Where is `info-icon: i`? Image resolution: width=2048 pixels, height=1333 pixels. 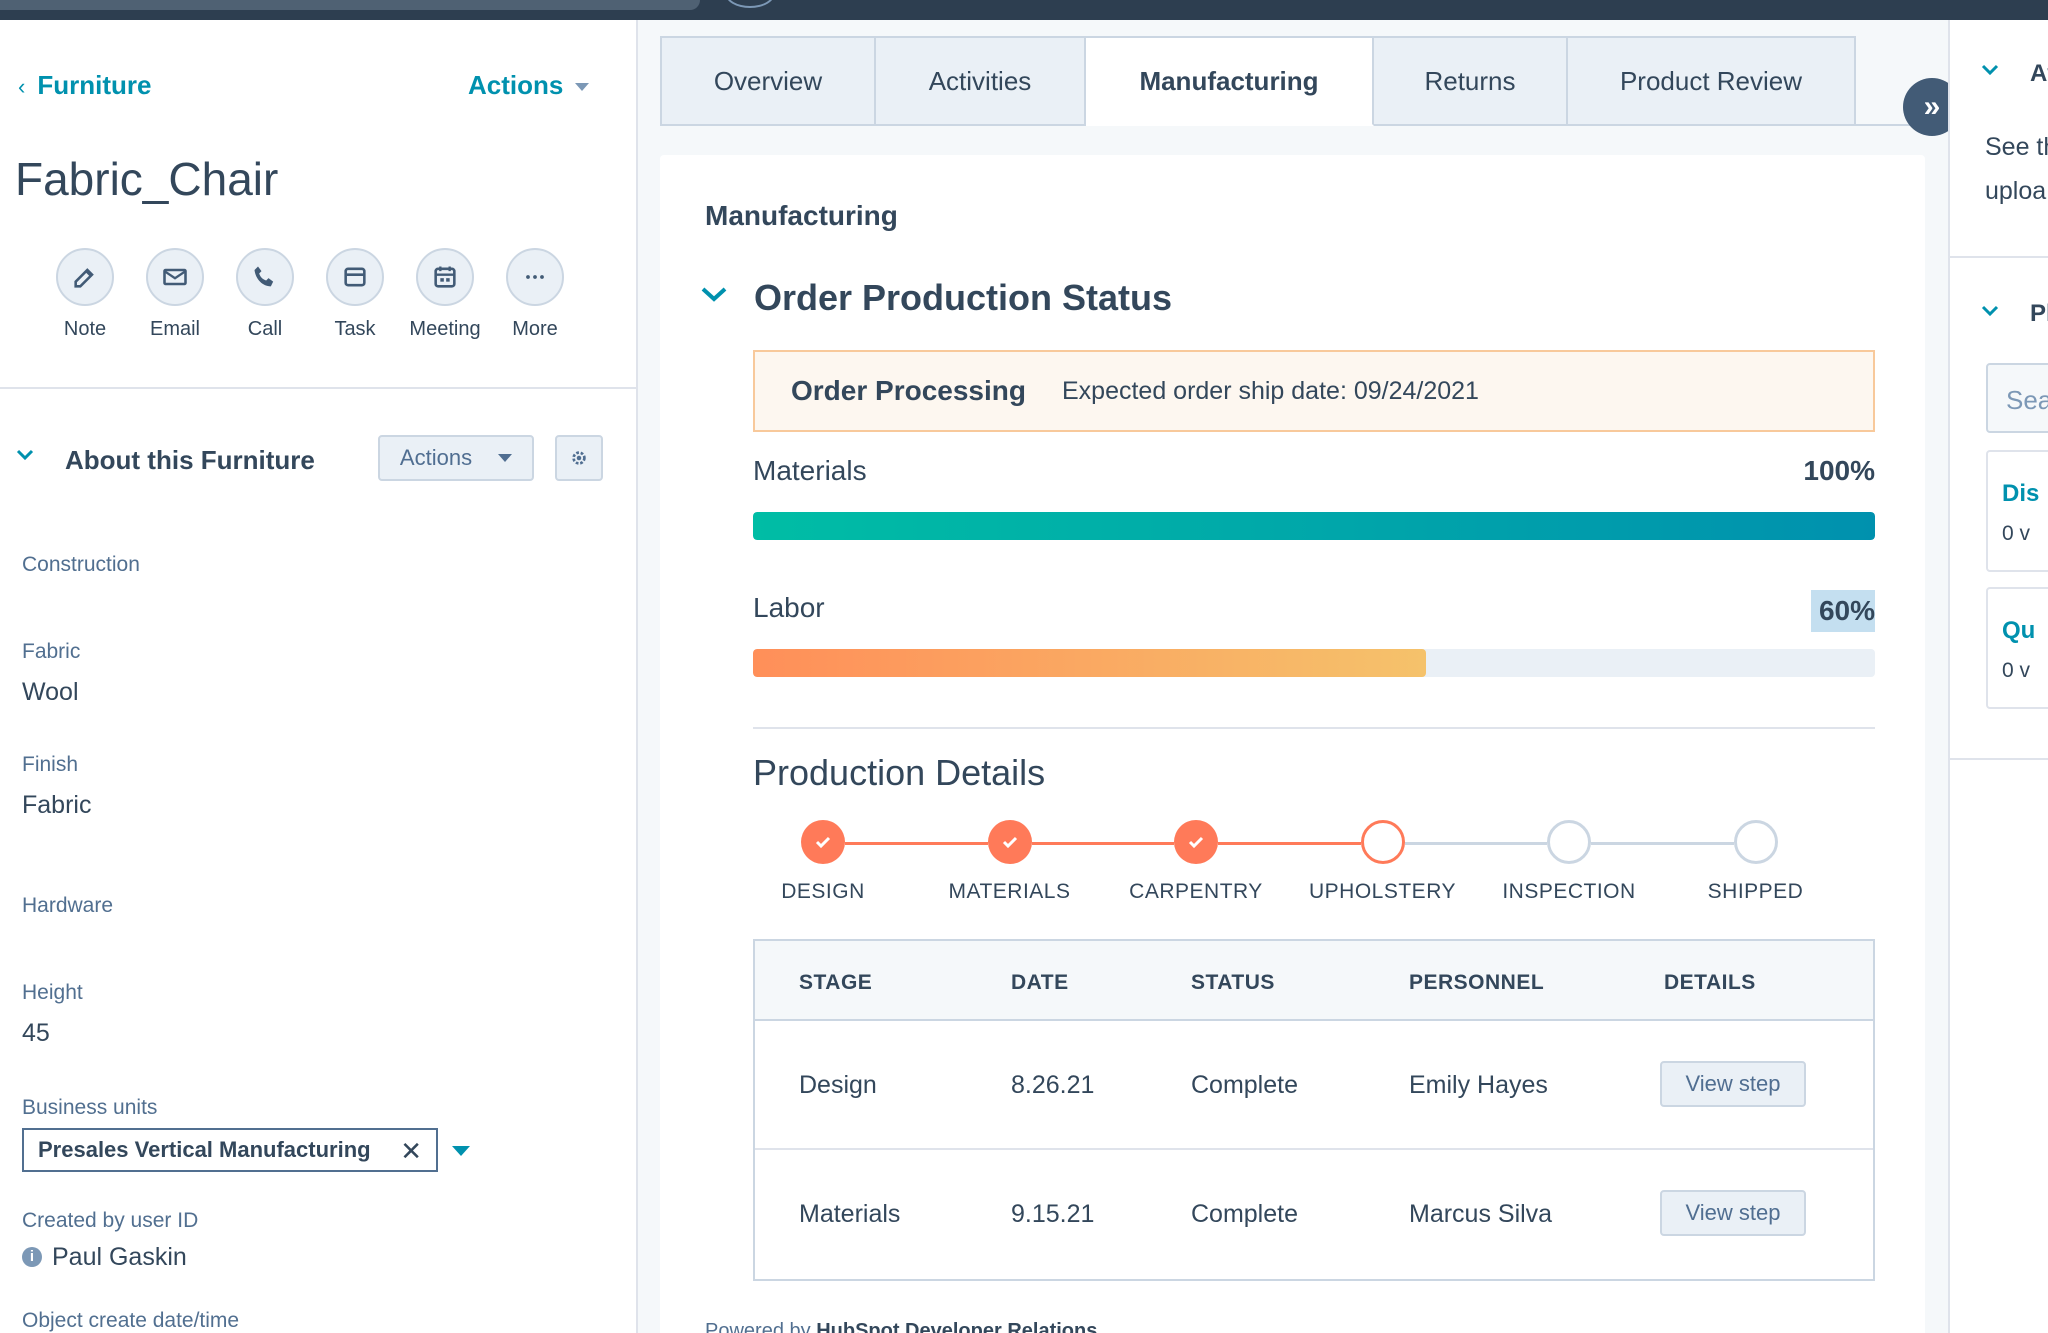
info-icon: i is located at coordinates (32, 1257).